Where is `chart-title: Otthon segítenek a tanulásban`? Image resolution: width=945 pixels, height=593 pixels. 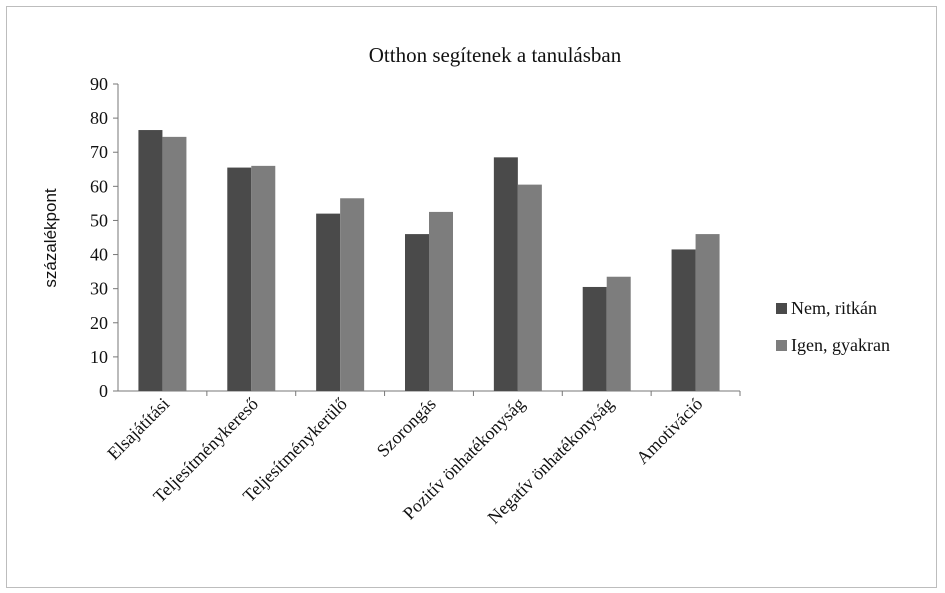 chart-title: Otthon segítenek a tanulásban is located at coordinates (495, 55).